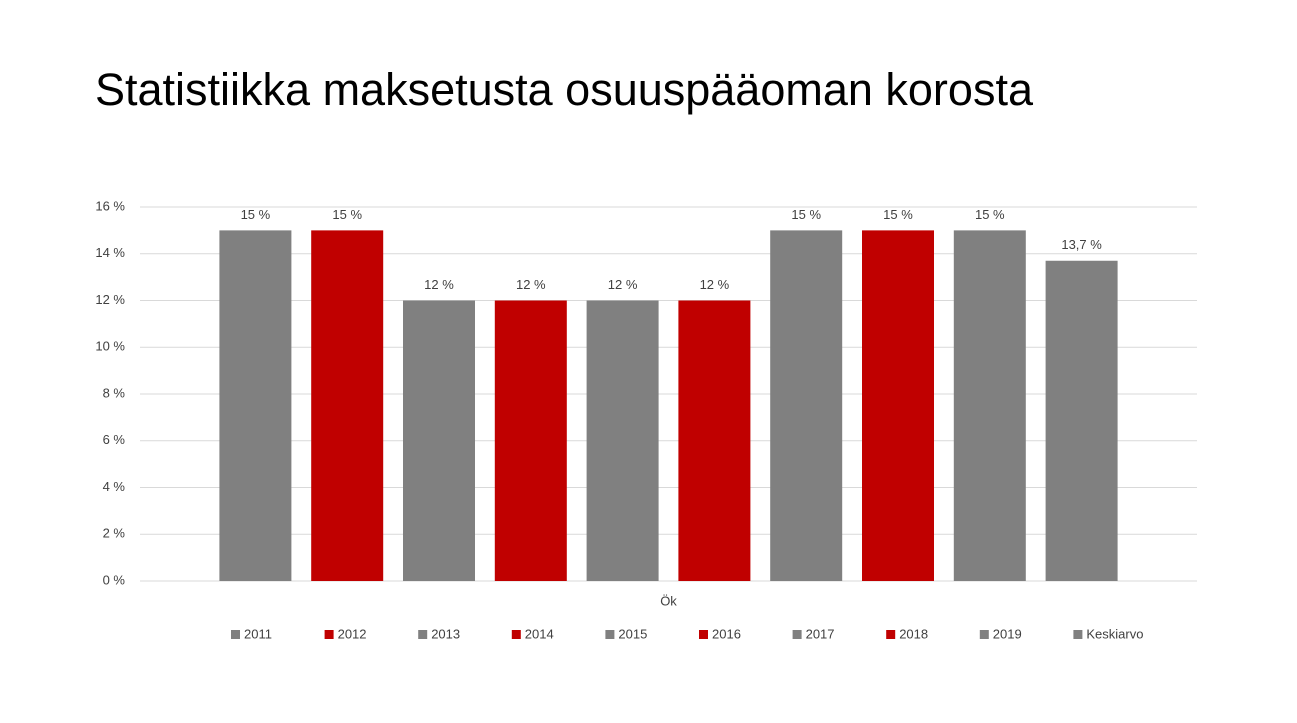 Image resolution: width=1297 pixels, height=723 pixels. Describe the element at coordinates (539, 633) in the screenshot. I see `legend-label: 2014` at that location.